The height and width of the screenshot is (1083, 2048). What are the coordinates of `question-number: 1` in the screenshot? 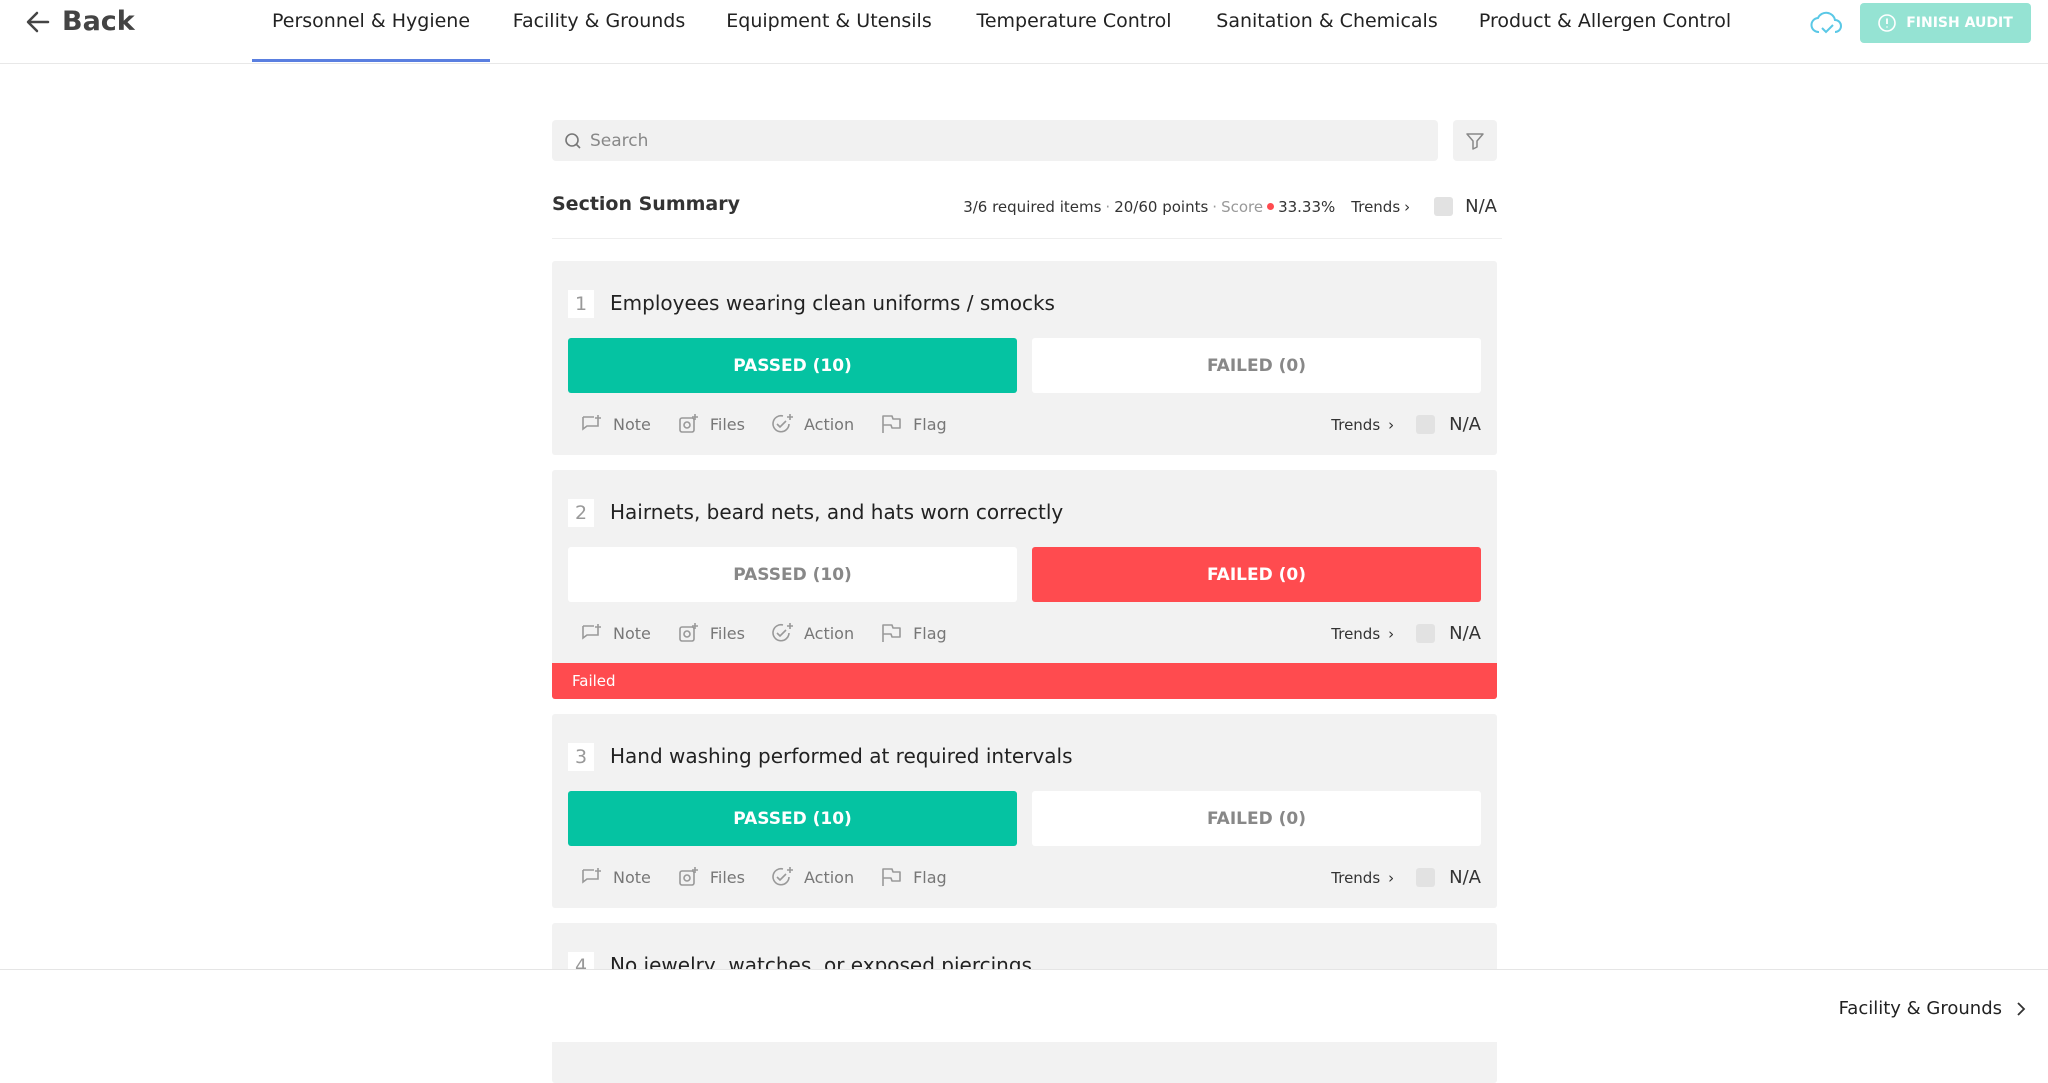 It's located at (581, 304).